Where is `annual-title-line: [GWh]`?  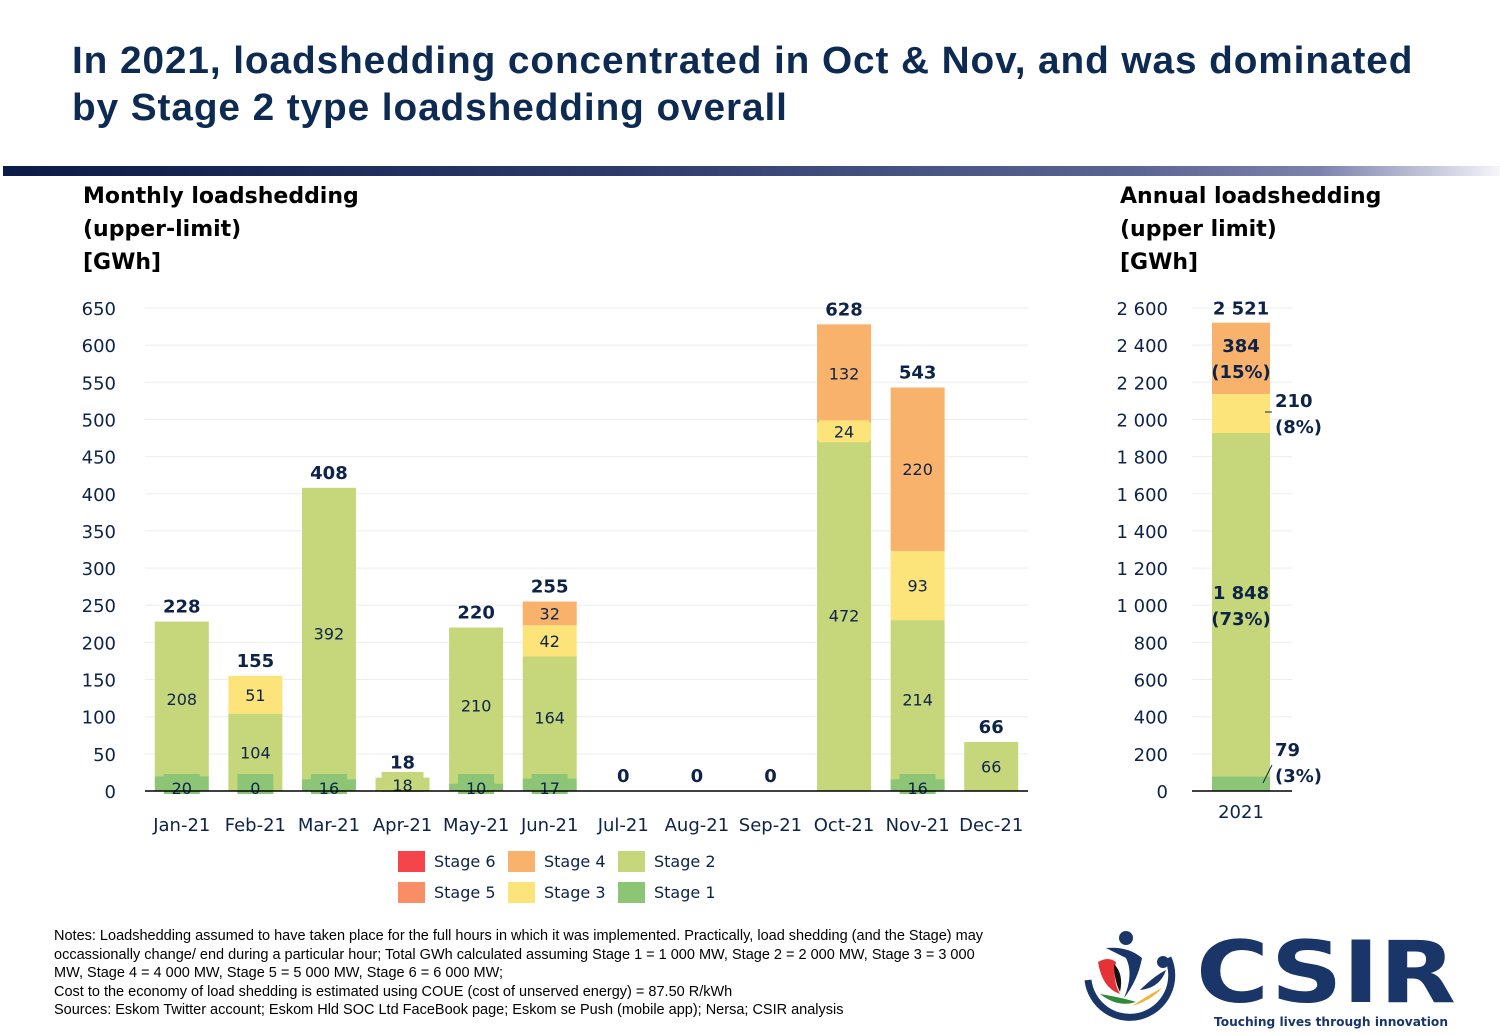 annual-title-line: [GWh] is located at coordinates (1159, 262).